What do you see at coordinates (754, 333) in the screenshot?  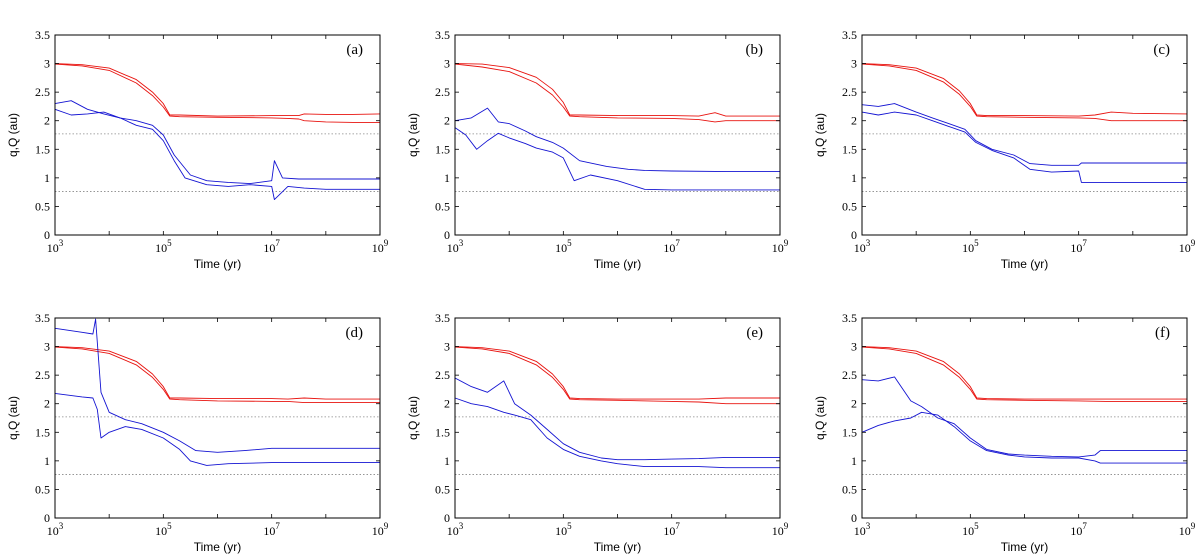 I see `panel-label: (e)` at bounding box center [754, 333].